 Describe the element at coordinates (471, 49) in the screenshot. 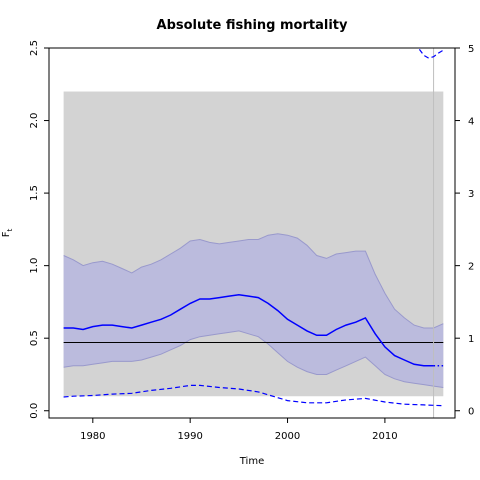

I see `y2-tick-label: 5` at that location.